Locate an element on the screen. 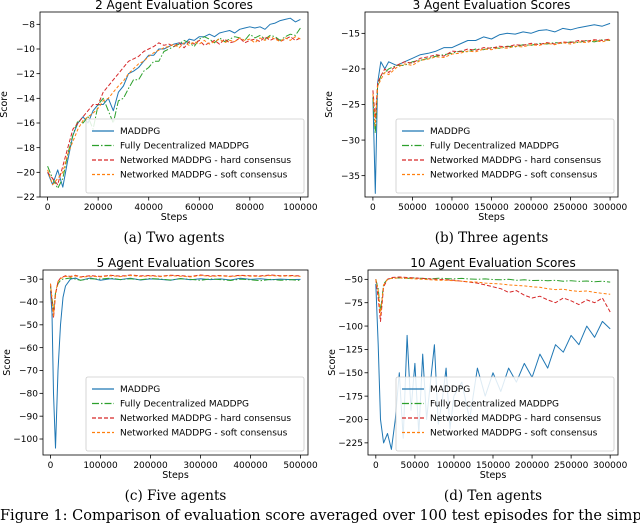 Image resolution: width=640 pixels, height=525 pixels. y-tick-label: −125 is located at coordinates (350, 351).